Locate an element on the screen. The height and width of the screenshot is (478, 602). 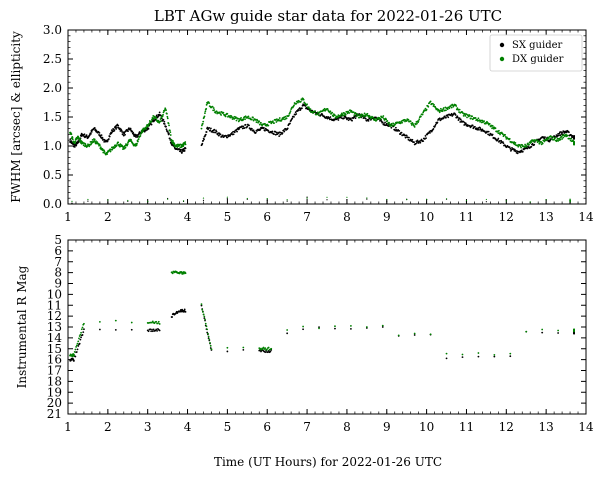
y-tick-label: 1.0 is located at coordinates (52, 146).